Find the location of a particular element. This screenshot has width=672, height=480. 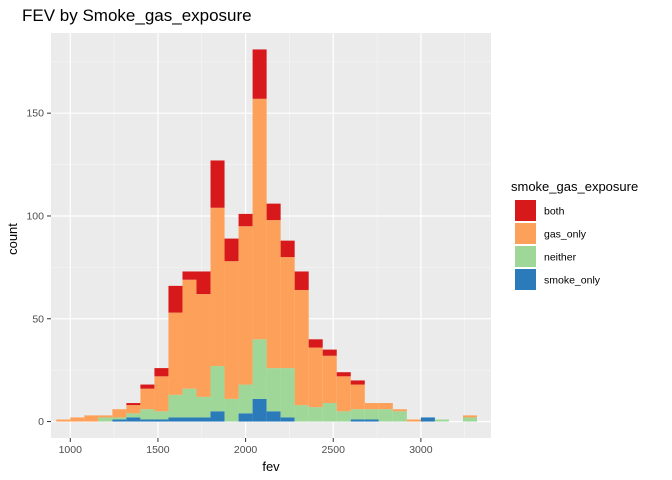

y-tick-label: 0 is located at coordinates (41, 422).